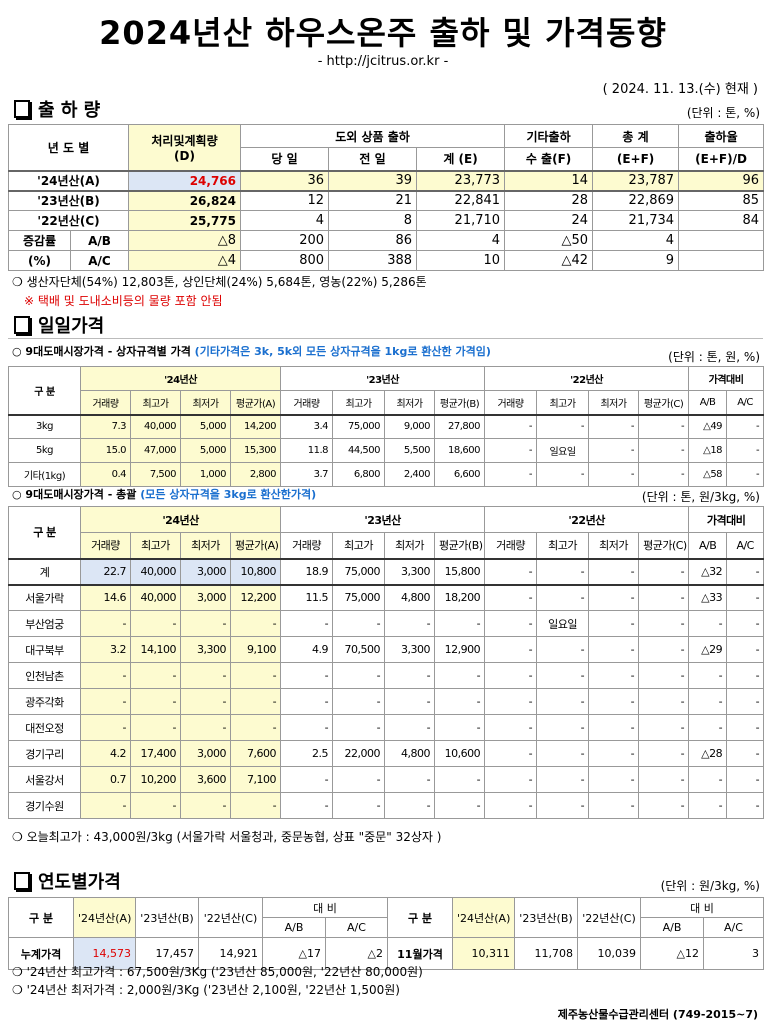 The height and width of the screenshot is (1029, 766). I want to click on table-cell: 3,000, so click(205, 597).